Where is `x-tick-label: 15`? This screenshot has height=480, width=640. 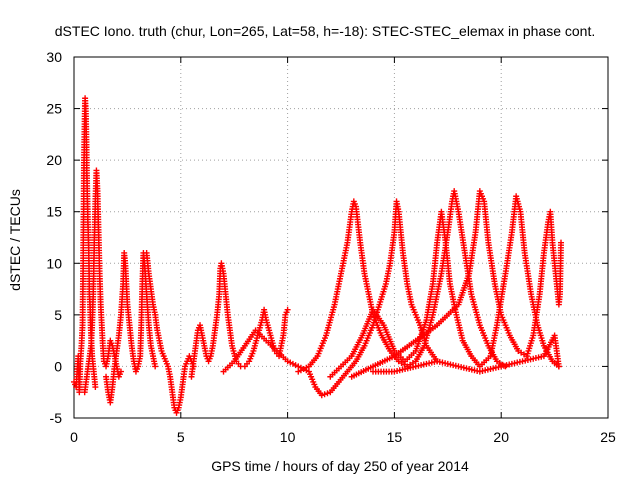 x-tick-label: 15 is located at coordinates (395, 437).